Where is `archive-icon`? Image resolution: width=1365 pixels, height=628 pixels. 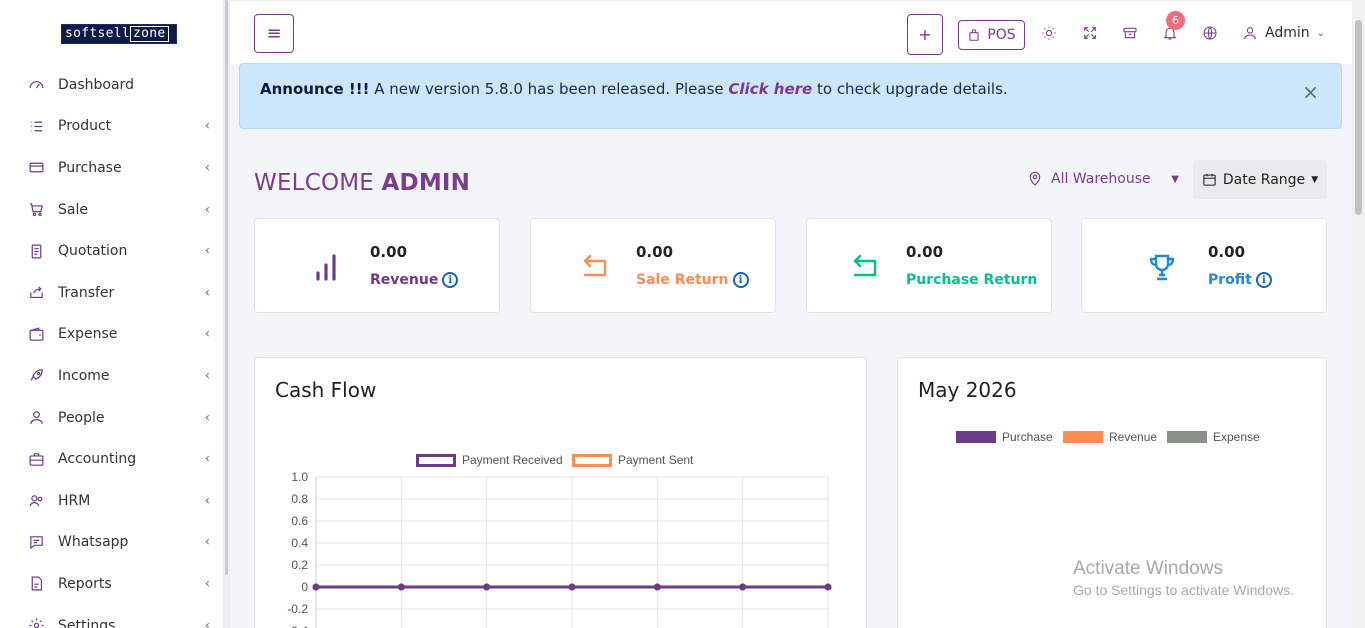
archive-icon is located at coordinates (1131, 34).